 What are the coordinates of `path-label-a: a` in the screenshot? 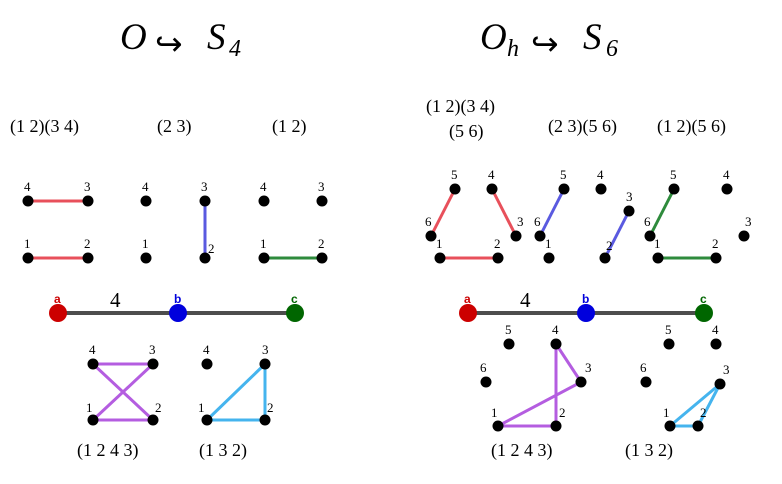 It's located at (57, 299).